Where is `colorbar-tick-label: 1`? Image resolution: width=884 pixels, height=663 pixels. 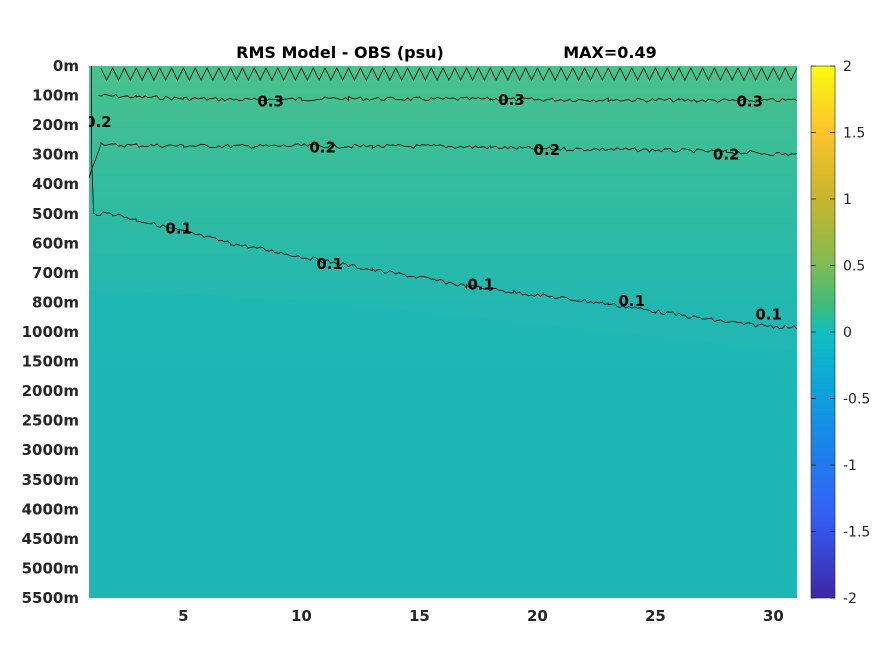 colorbar-tick-label: 1 is located at coordinates (847, 200).